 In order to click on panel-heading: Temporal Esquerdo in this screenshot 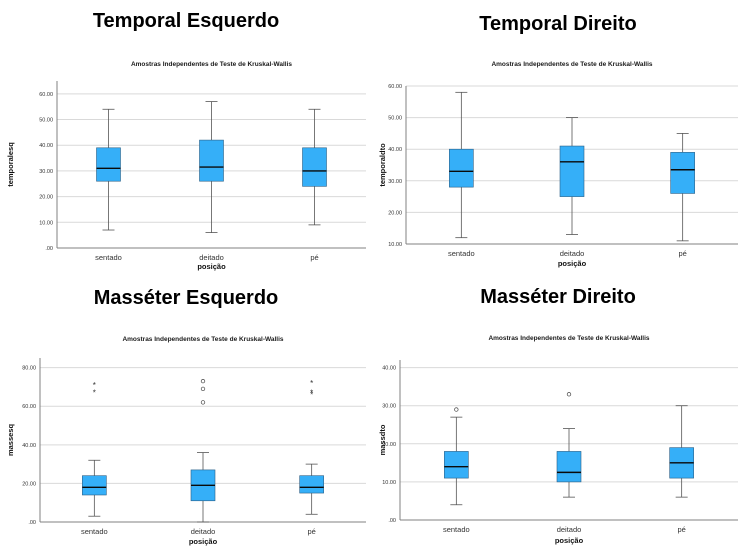, I will do `click(186, 21)`.